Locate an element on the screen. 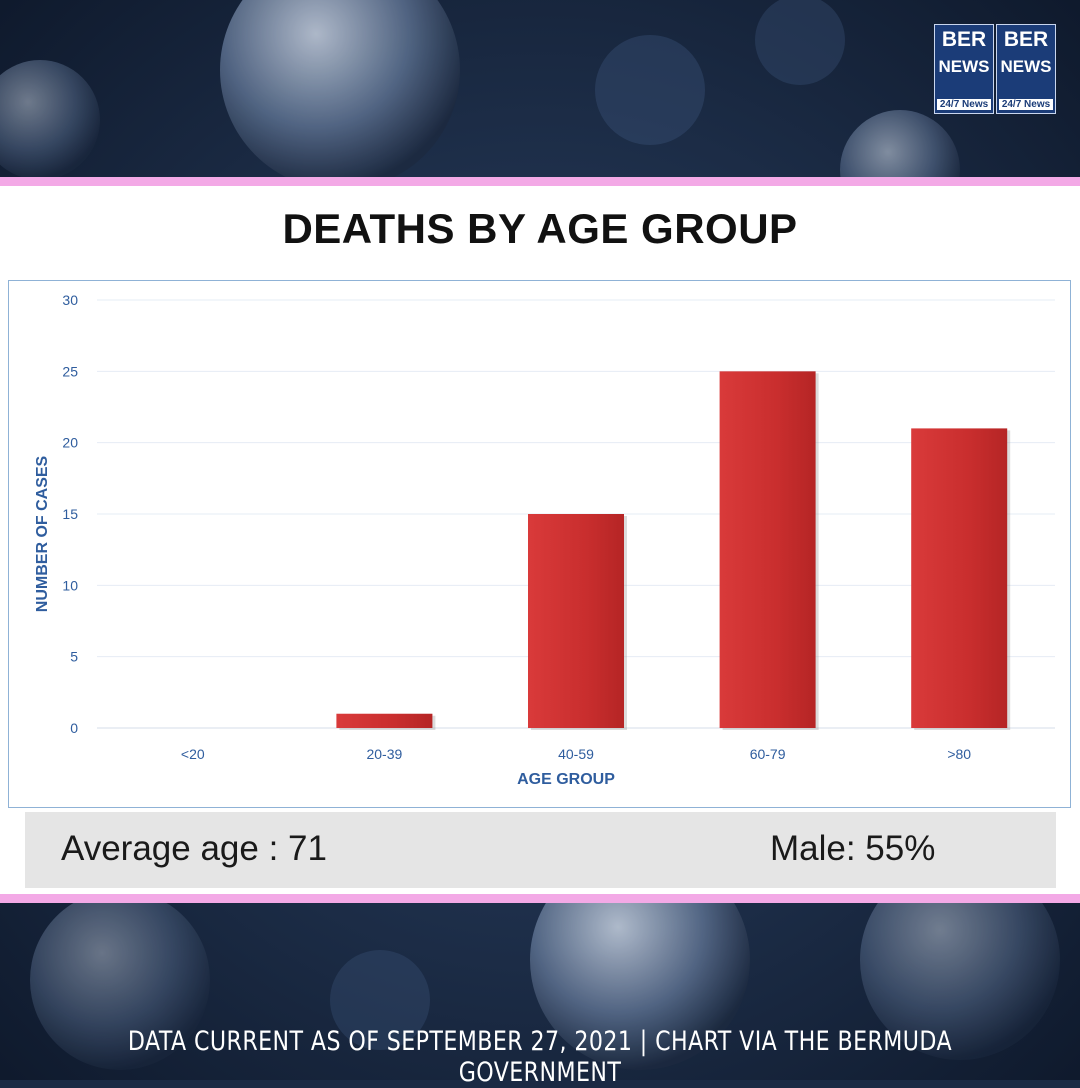 The width and height of the screenshot is (1080, 1088). top-pink-band is located at coordinates (540, 181).